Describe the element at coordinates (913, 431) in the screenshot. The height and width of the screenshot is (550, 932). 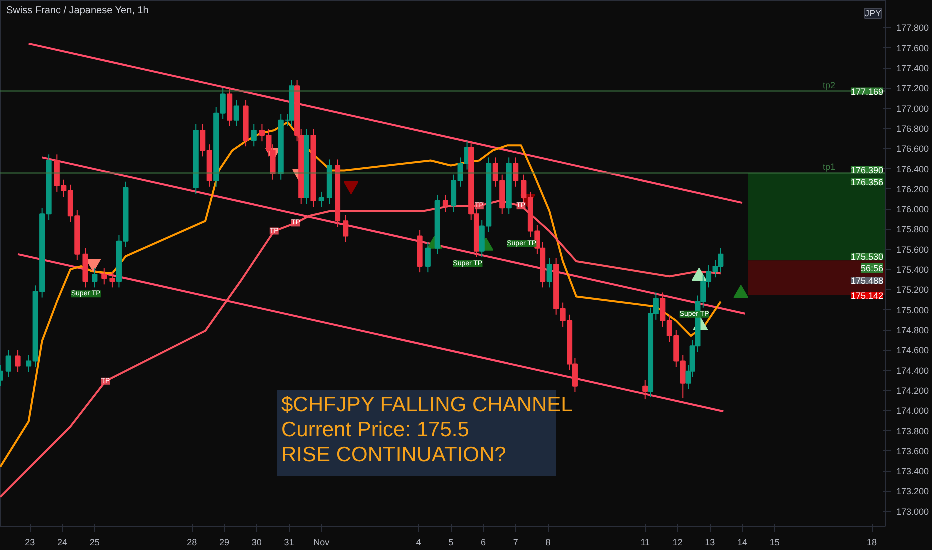
I see `y-tick-label: 173.800` at that location.